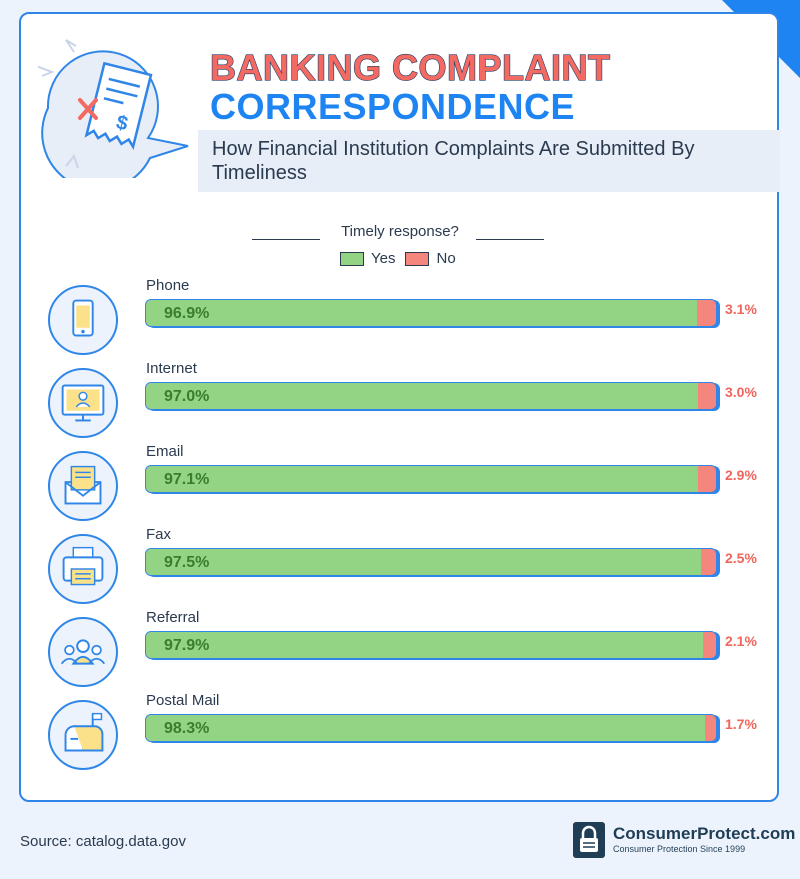 The height and width of the screenshot is (879, 800). What do you see at coordinates (187, 645) in the screenshot?
I see `yes-value-label: 97.9%` at bounding box center [187, 645].